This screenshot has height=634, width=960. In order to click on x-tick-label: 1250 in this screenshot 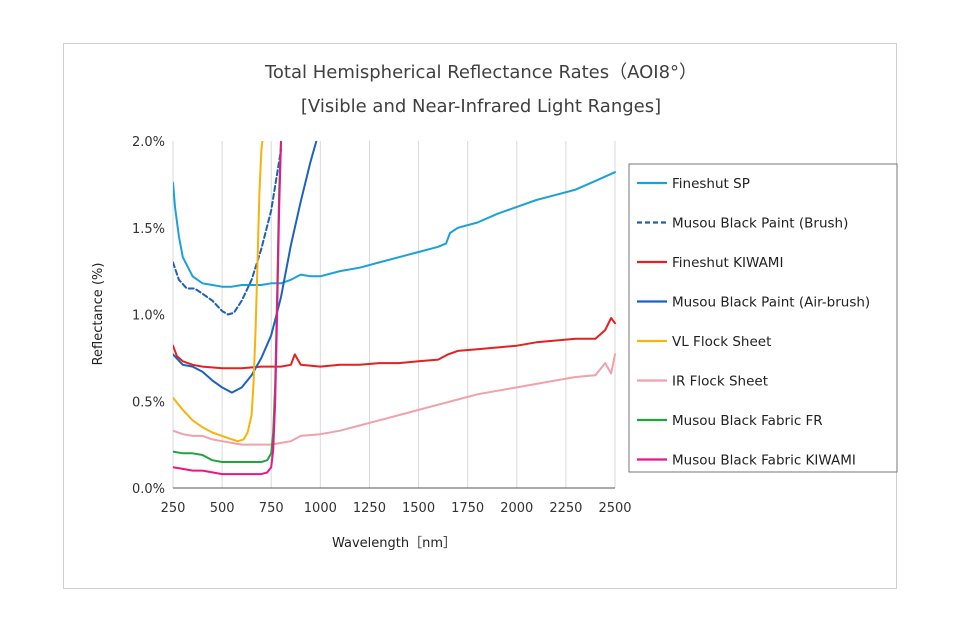, I will do `click(369, 508)`.